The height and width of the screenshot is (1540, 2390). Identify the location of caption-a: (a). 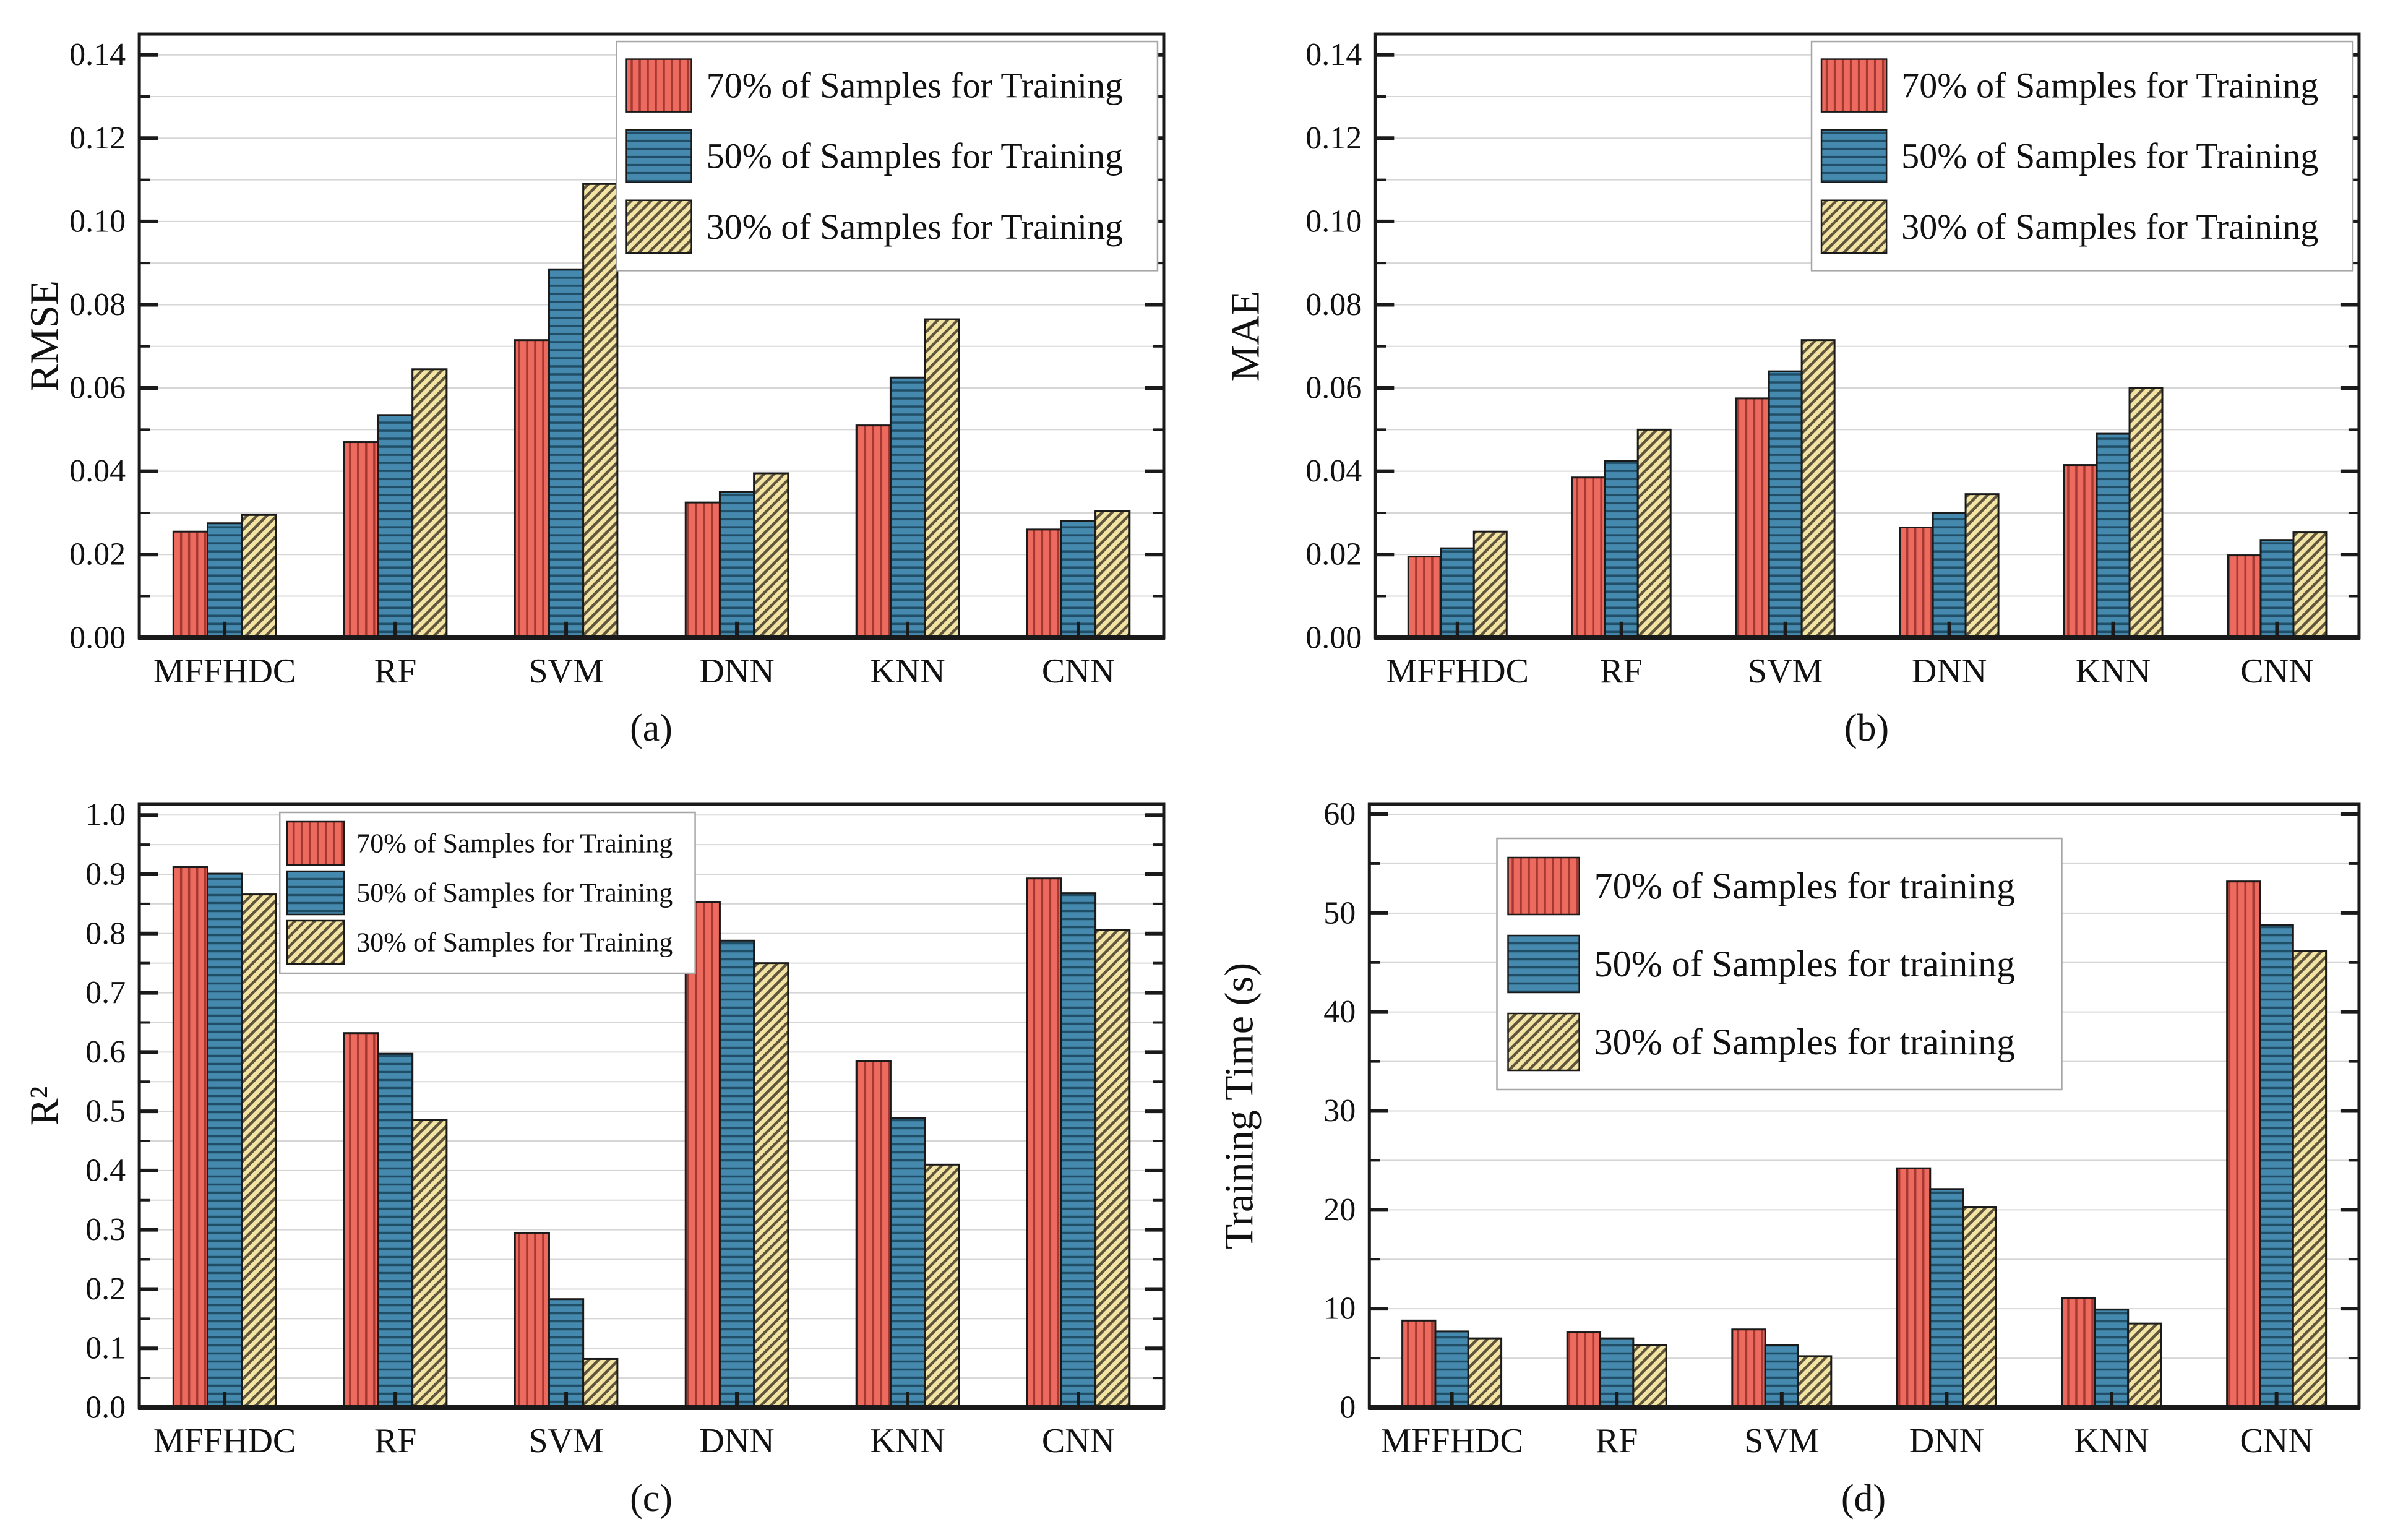
(651, 728).